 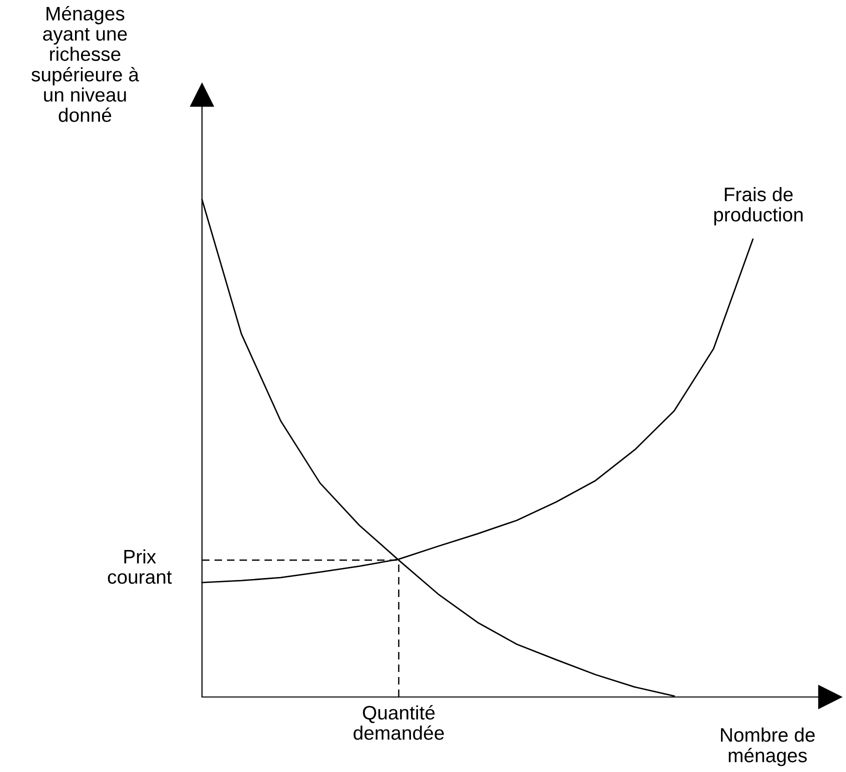 What do you see at coordinates (758, 206) in the screenshot?
I see `series-label: Frais de production` at bounding box center [758, 206].